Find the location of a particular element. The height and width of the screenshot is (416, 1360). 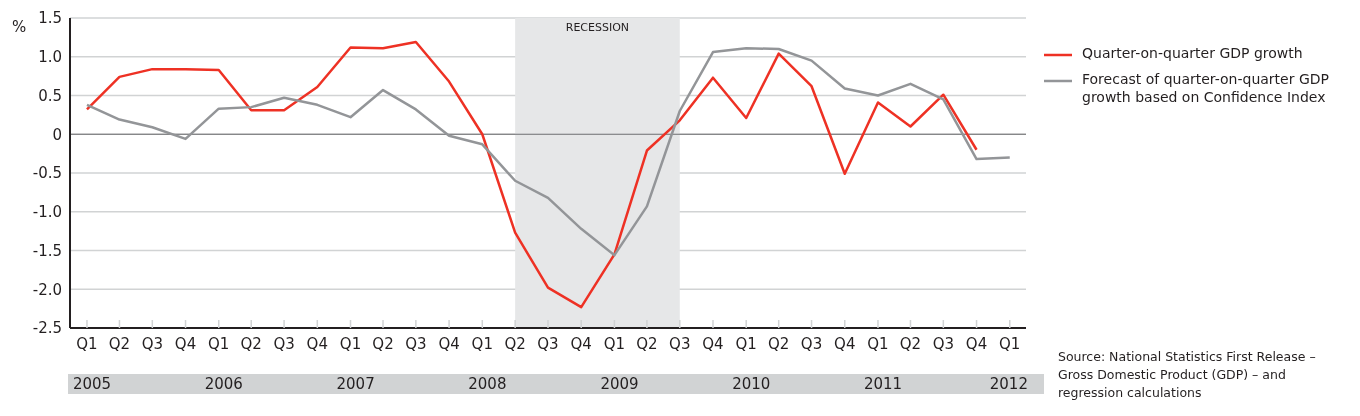

text: 2008 is located at coordinates (487, 384).